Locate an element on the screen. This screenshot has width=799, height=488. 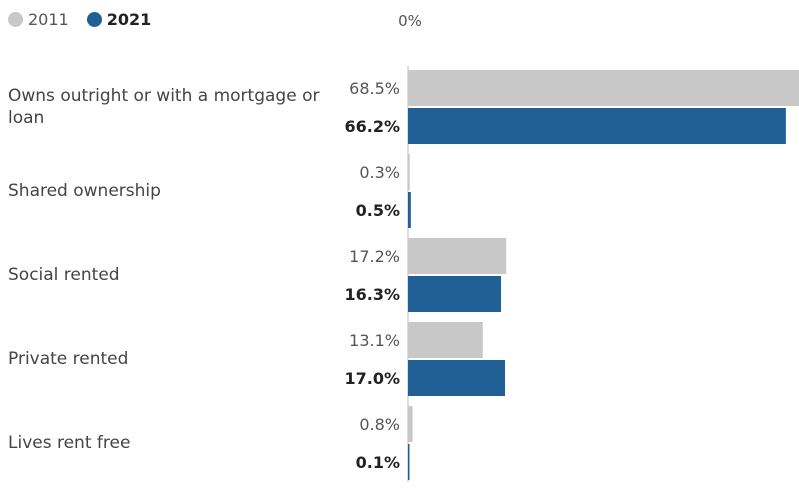
data-label-2021: 16.3% is located at coordinates (372, 294).